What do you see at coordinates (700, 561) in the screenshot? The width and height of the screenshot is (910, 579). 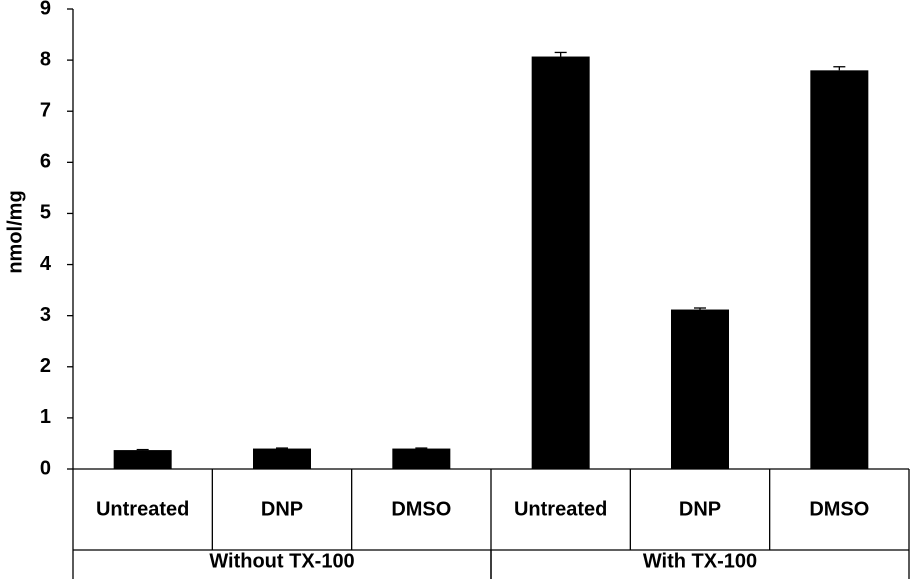 I see `group-label: With TX-100` at bounding box center [700, 561].